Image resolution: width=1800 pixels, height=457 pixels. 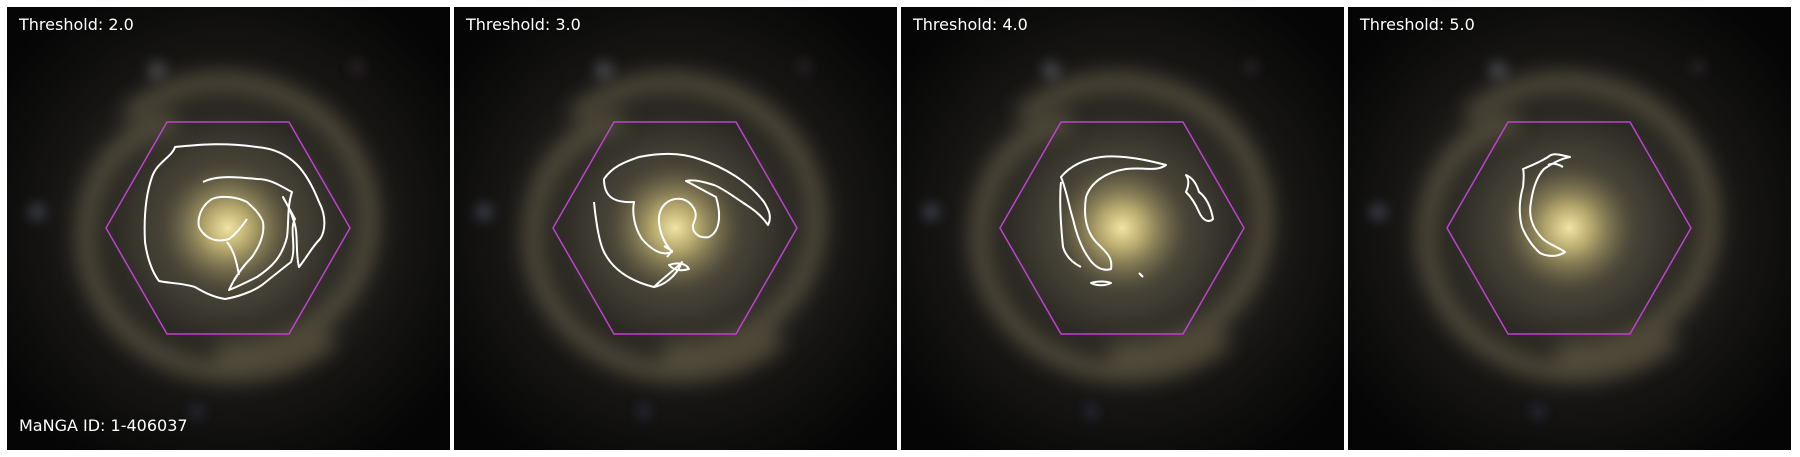 What do you see at coordinates (1417, 24) in the screenshot?
I see `threshold-label: Threshold: 5.0` at bounding box center [1417, 24].